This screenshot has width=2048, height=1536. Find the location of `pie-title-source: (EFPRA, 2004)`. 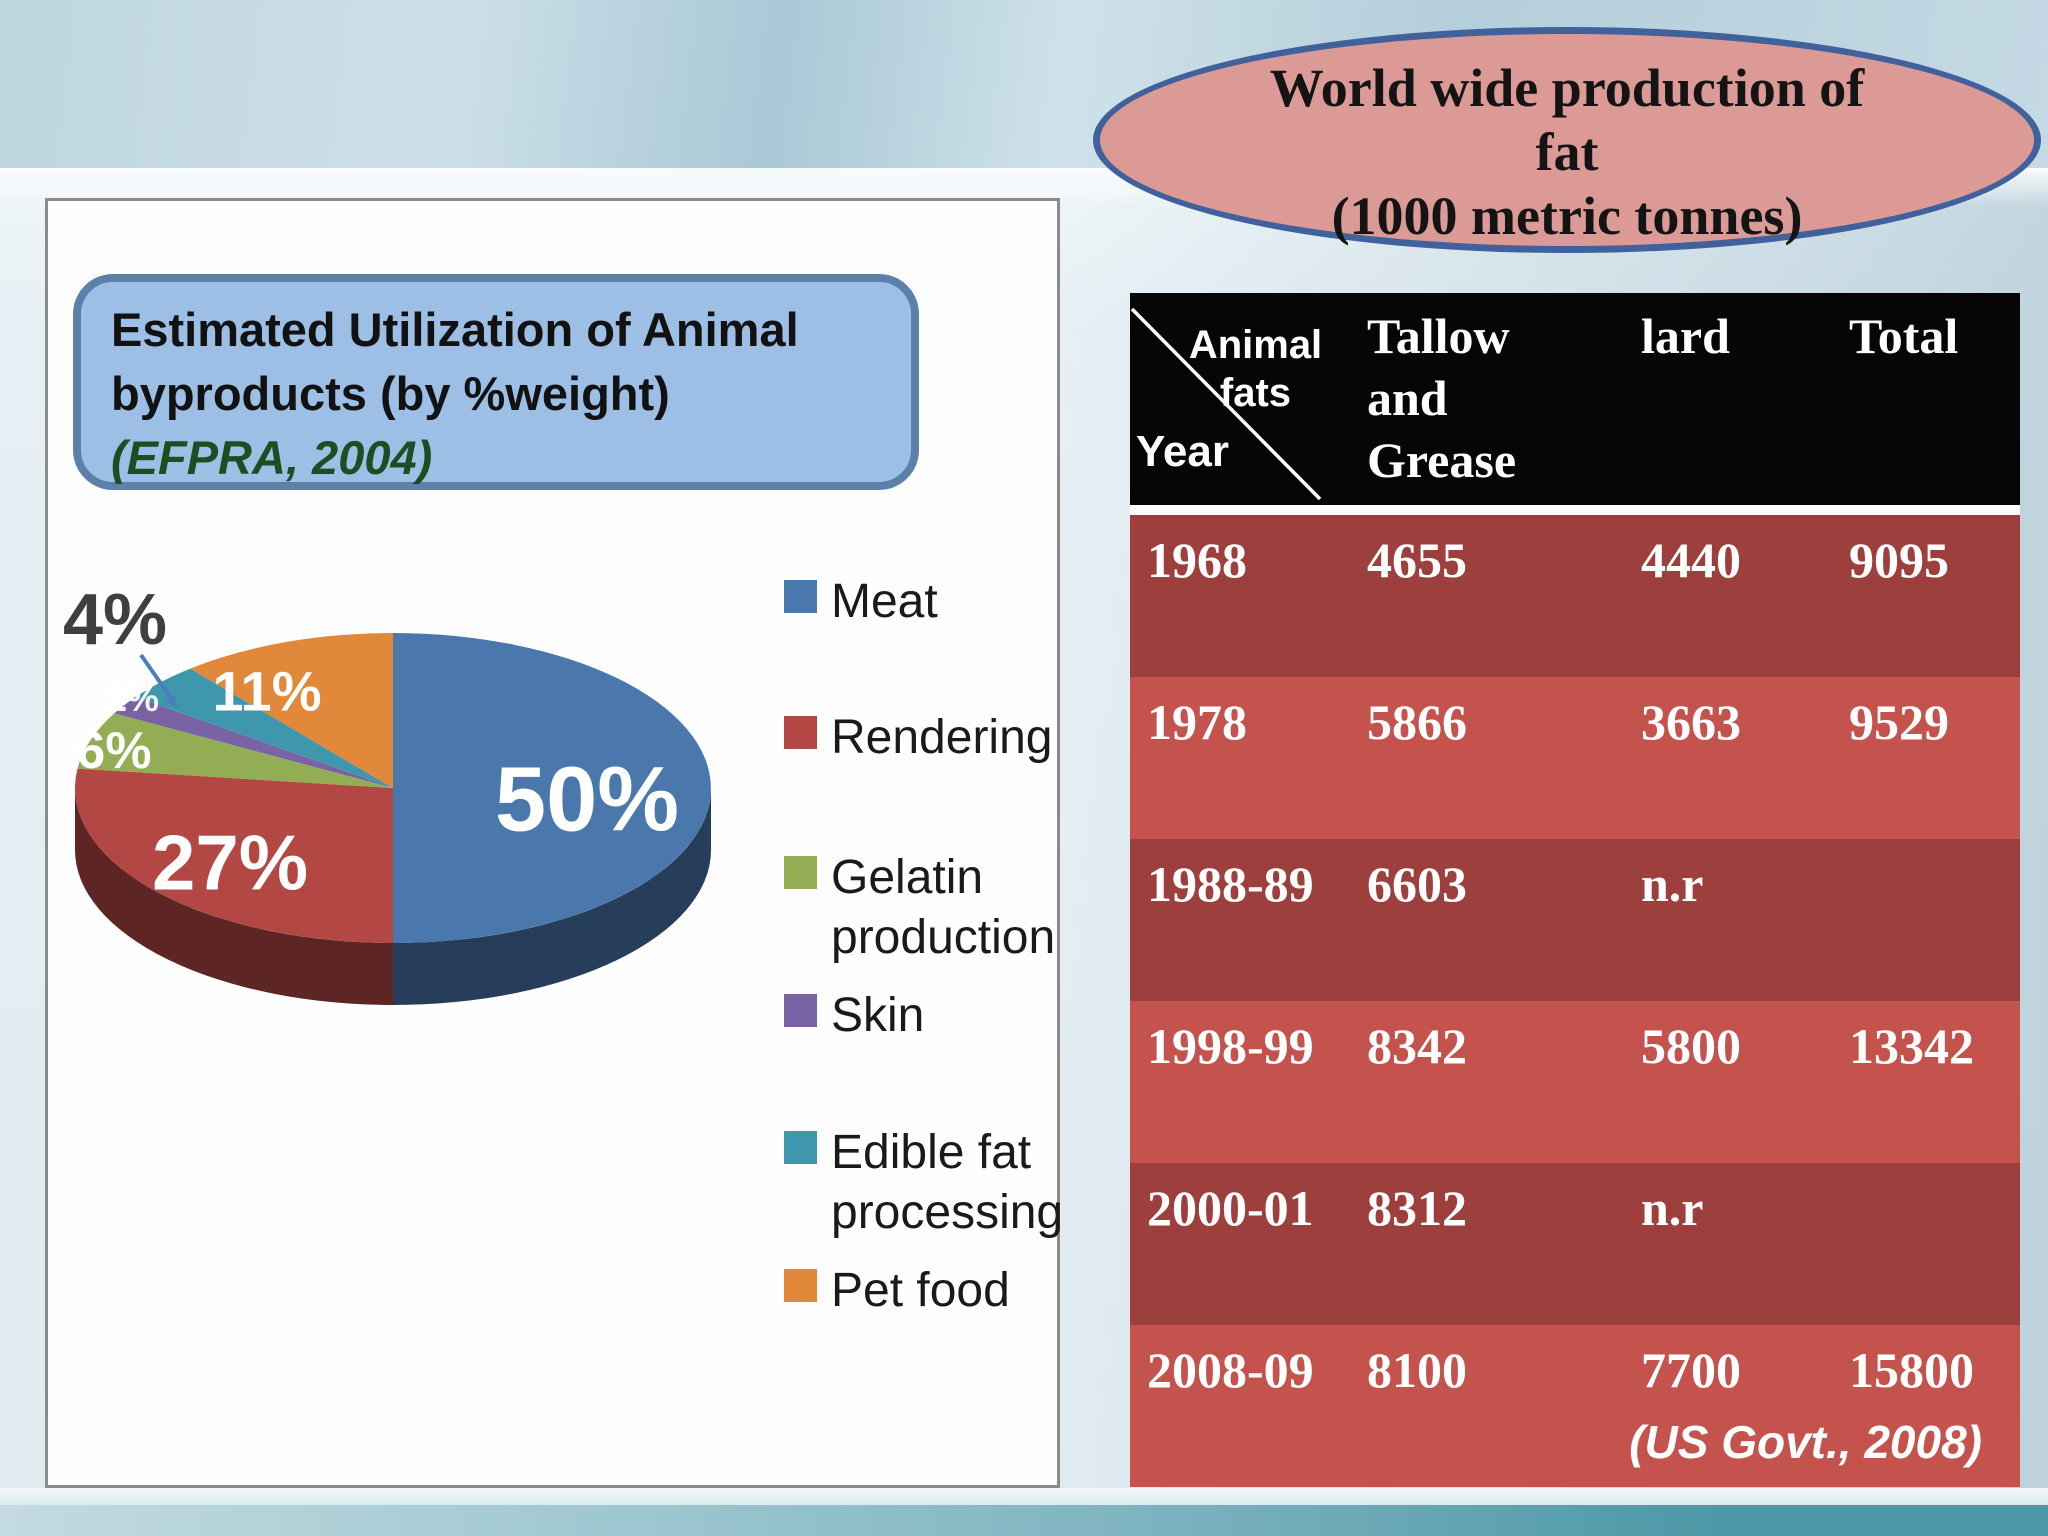

pie-title-source: (EFPRA, 2004) is located at coordinates (272, 457).